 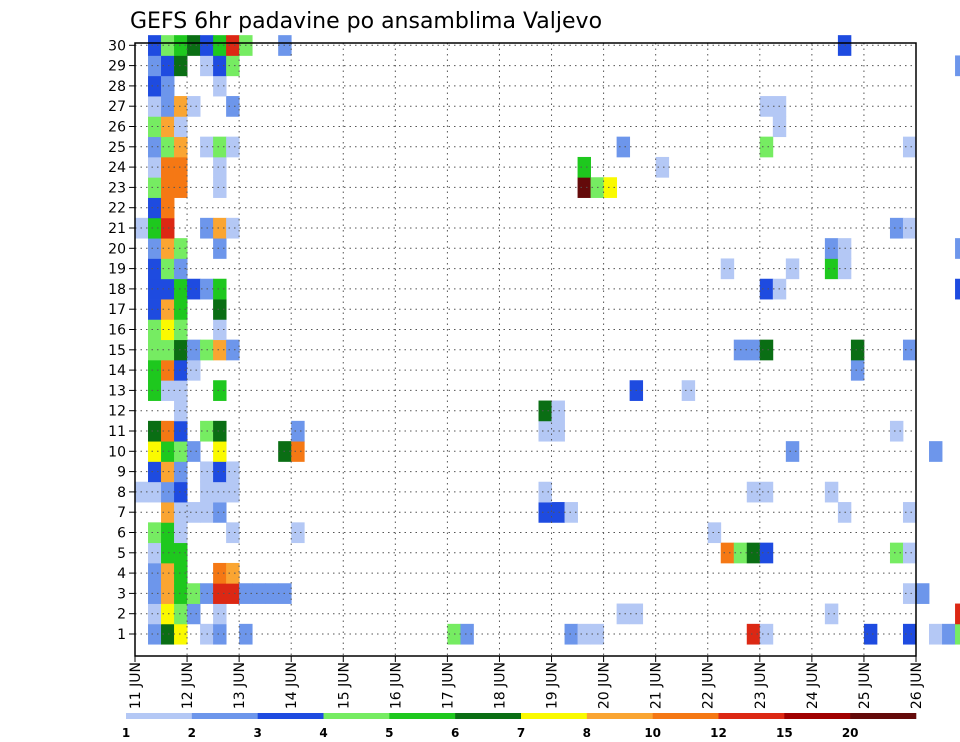 I want to click on y-tick-label: 5, so click(x=121, y=554).